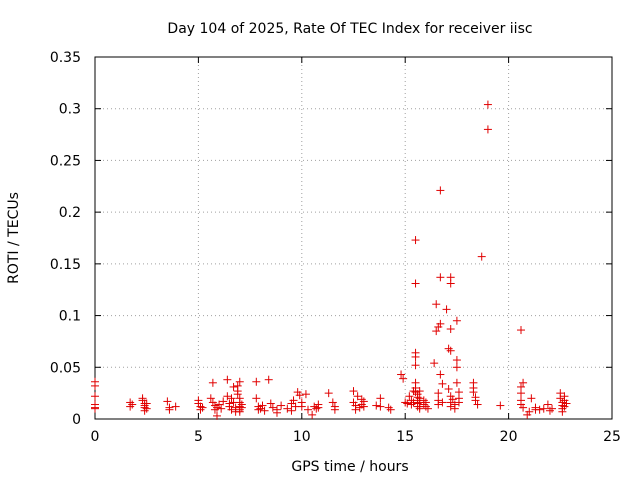 The height and width of the screenshot is (480, 640). What do you see at coordinates (302, 437) in the screenshot?
I see `x-tick-label: 10` at bounding box center [302, 437].